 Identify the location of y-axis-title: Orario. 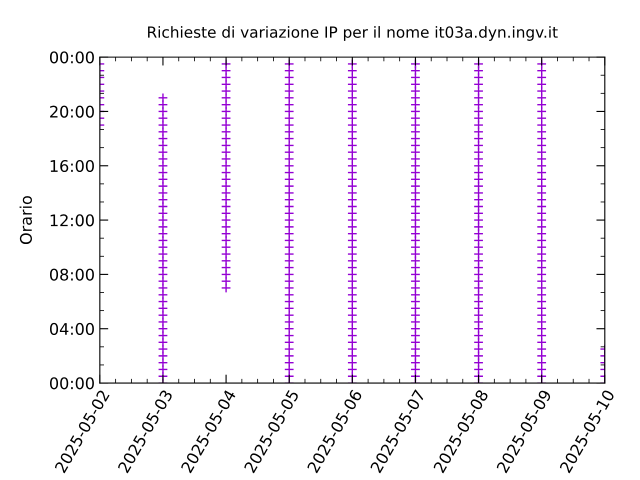
(26, 220).